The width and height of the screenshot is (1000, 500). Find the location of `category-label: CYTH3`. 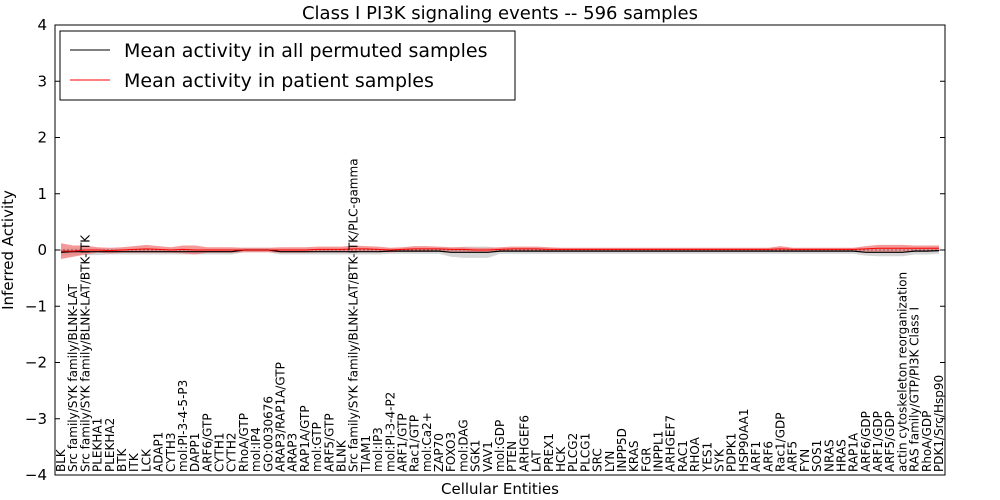

category-label: CYTH3 is located at coordinates (171, 453).